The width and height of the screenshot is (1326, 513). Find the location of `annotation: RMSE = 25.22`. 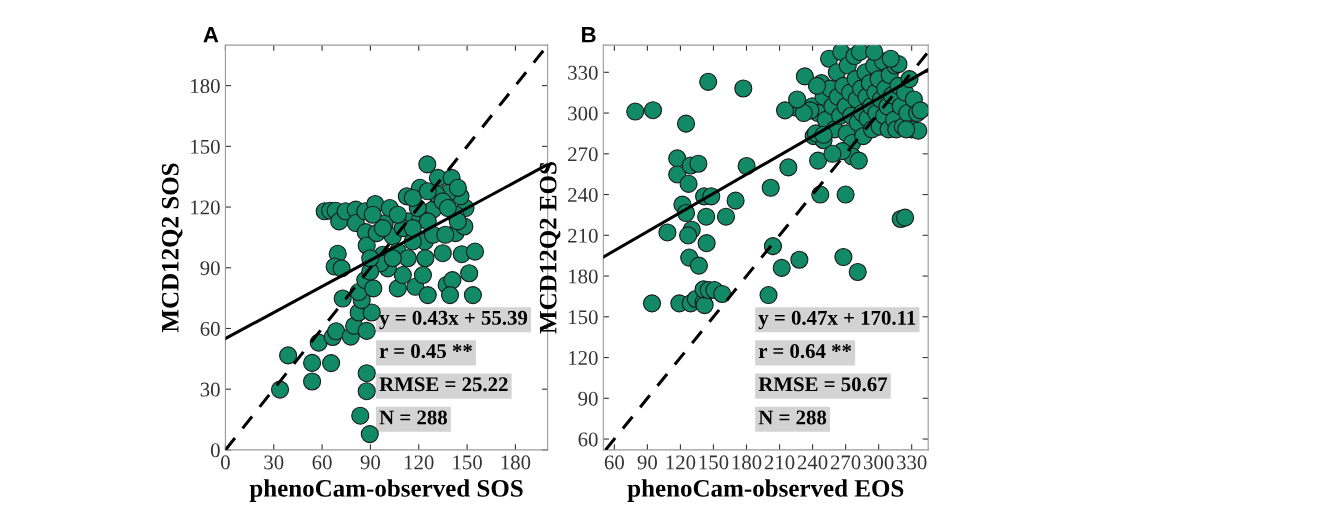

annotation: RMSE = 25.22 is located at coordinates (443, 384).